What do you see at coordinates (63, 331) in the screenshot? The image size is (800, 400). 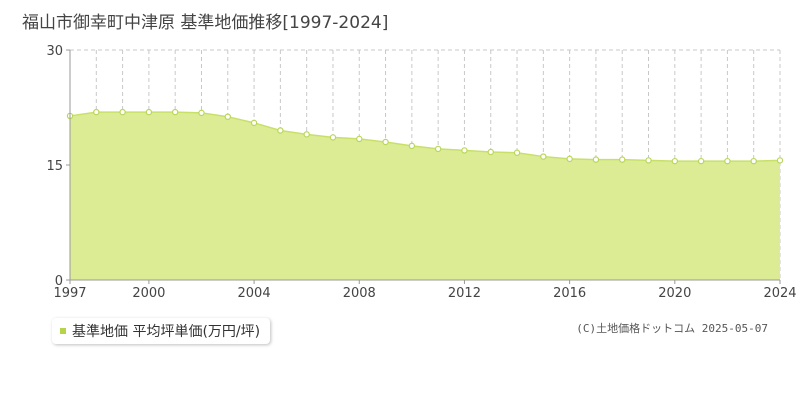 I see `legend-swatch` at bounding box center [63, 331].